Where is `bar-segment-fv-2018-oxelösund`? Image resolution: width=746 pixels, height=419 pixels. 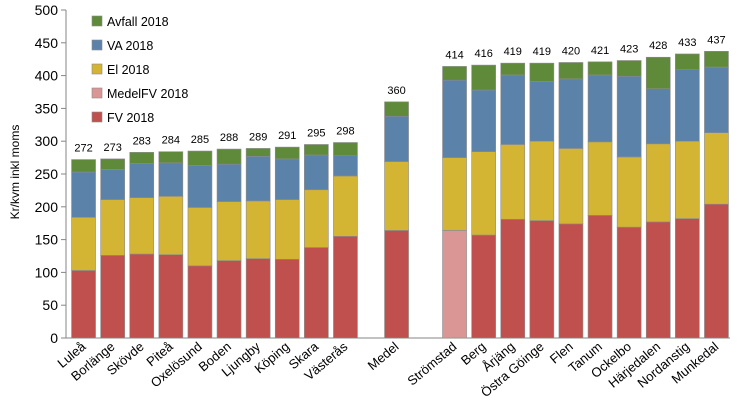 bar-segment-fv-2018-oxelösund is located at coordinates (200, 302).